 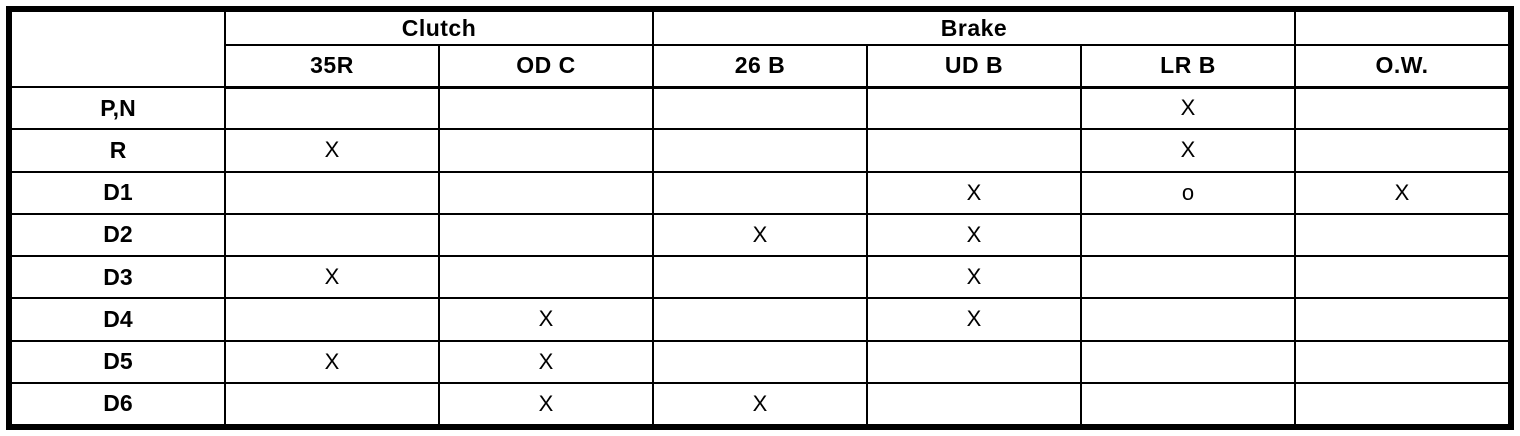 I want to click on table-row-d6: D6 X X, so click(x=760, y=404).